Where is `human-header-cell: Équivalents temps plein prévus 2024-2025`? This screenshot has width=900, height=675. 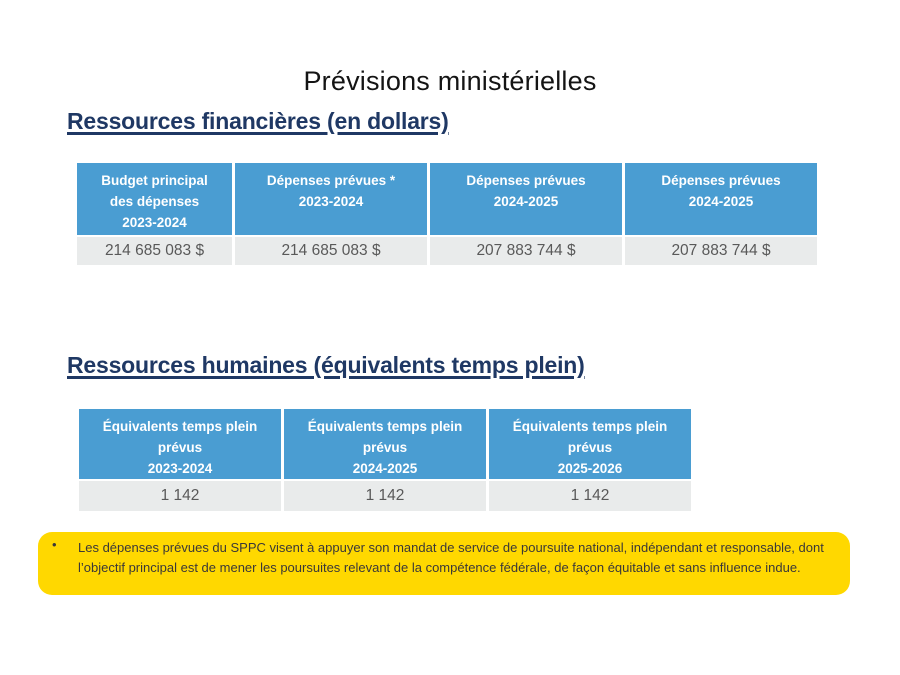 human-header-cell: Équivalents temps plein prévus 2024-2025 is located at coordinates (385, 444).